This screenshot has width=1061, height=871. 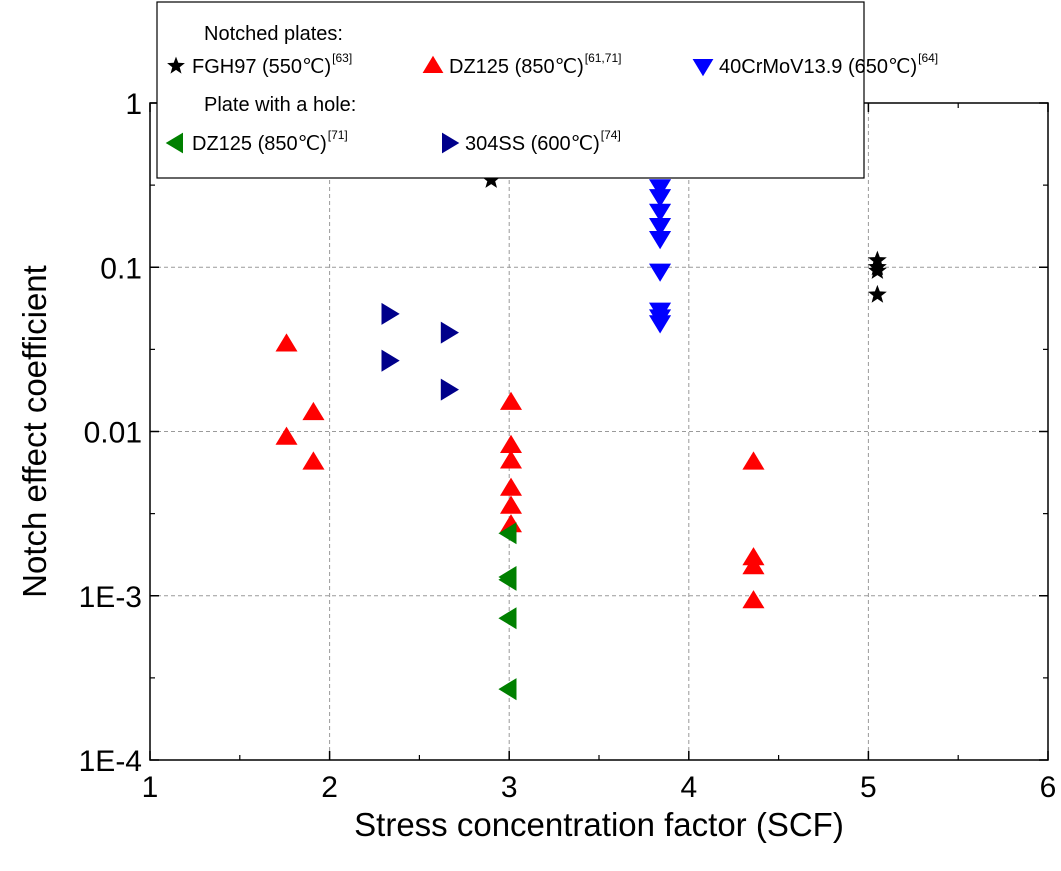 What do you see at coordinates (611, 135) in the screenshot?
I see `legend-ref: [74]` at bounding box center [611, 135].